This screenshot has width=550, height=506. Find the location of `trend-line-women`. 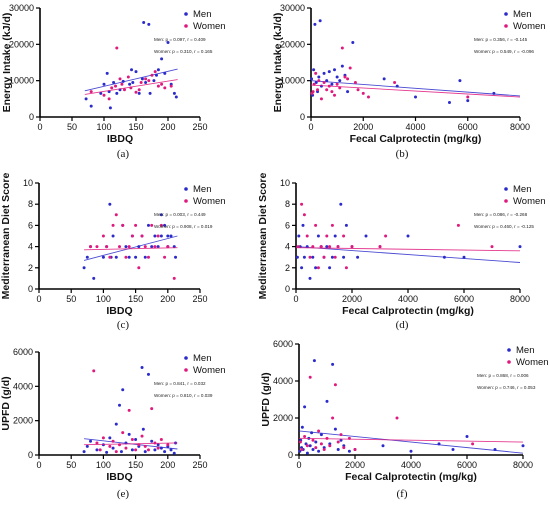

trend-line-women is located at coordinates (415, 91).